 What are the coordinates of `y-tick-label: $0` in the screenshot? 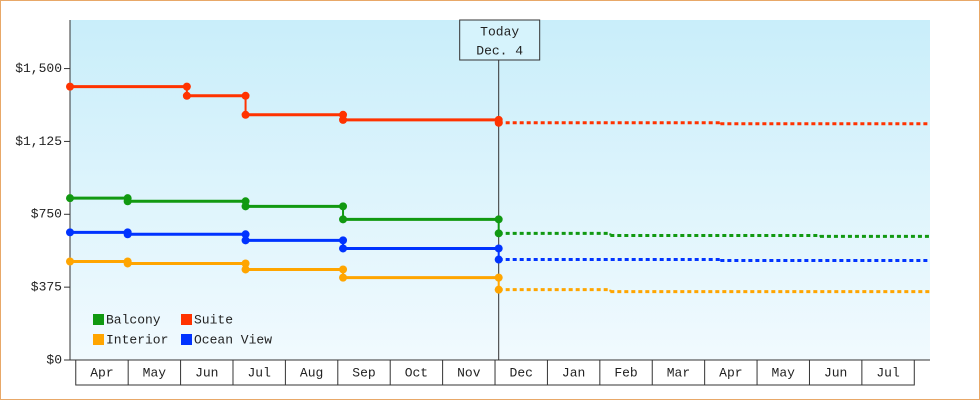 It's located at (54, 359).